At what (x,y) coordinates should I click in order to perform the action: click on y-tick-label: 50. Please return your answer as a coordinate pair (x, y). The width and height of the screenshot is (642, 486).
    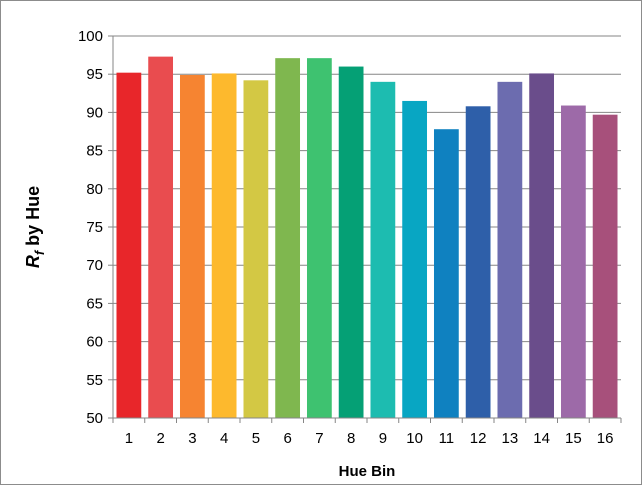
    Looking at the image, I should click on (94, 418).